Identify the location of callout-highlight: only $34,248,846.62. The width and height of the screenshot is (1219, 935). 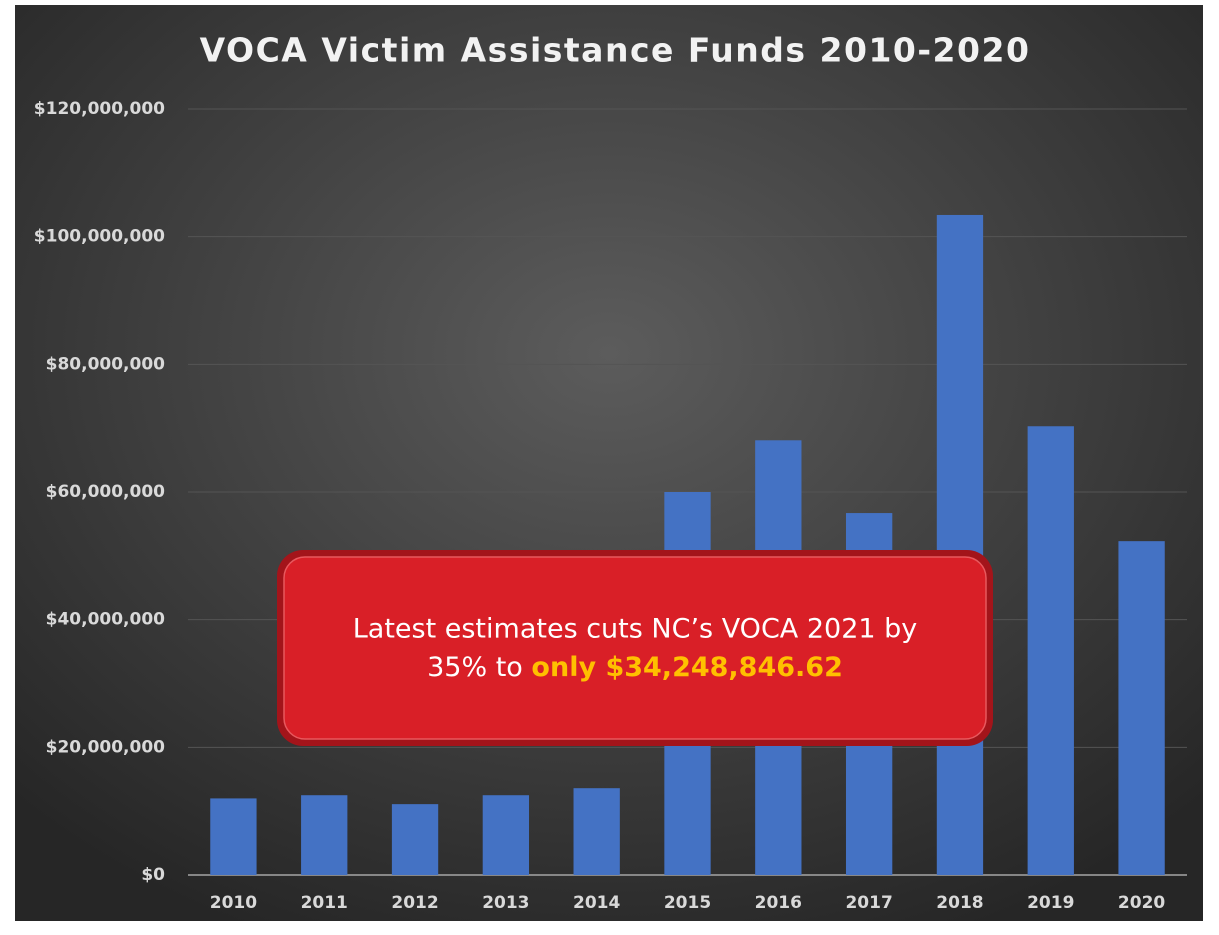
(686, 667).